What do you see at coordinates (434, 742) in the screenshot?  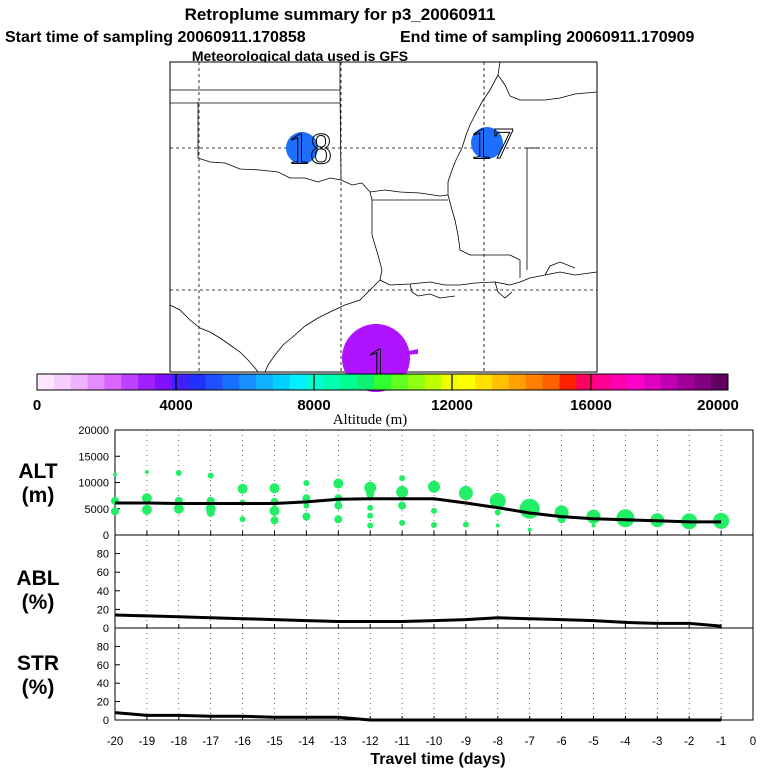 I see `x-tick-label: -10` at bounding box center [434, 742].